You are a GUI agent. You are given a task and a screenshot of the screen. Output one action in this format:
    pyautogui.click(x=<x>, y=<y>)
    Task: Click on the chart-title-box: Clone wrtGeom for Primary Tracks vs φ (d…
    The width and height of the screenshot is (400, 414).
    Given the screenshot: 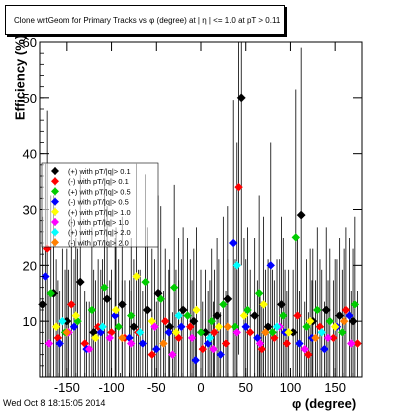 What is the action you would take?
    pyautogui.click(x=145, y=20)
    